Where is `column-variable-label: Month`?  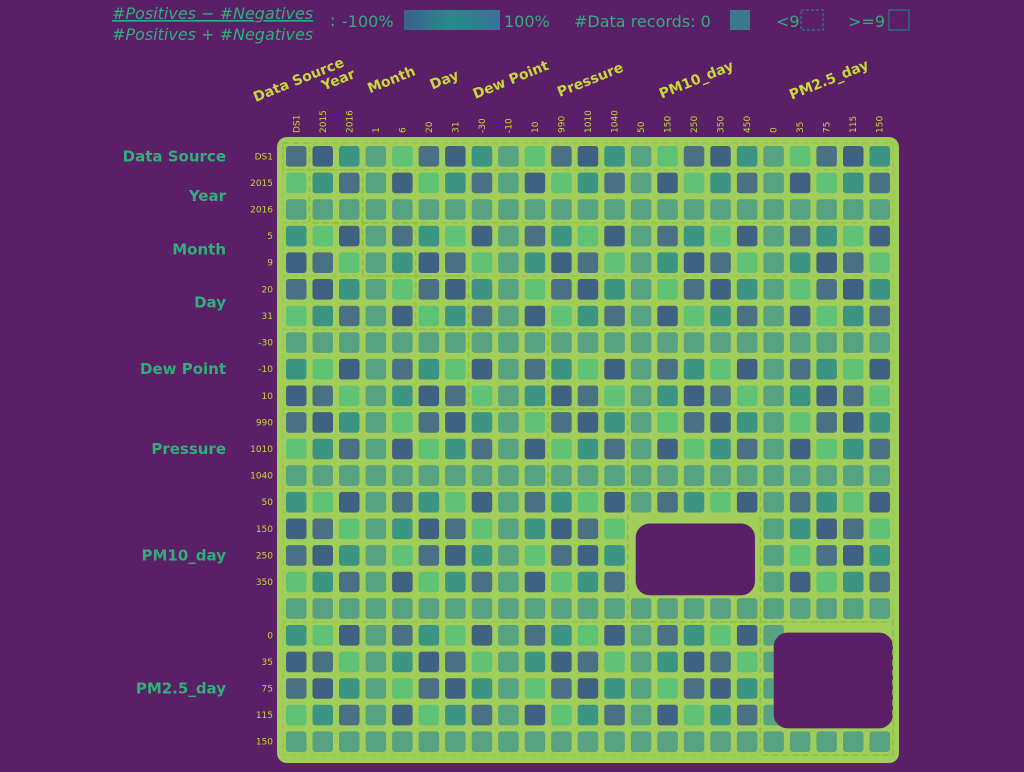 column-variable-label: Month is located at coordinates (391, 80).